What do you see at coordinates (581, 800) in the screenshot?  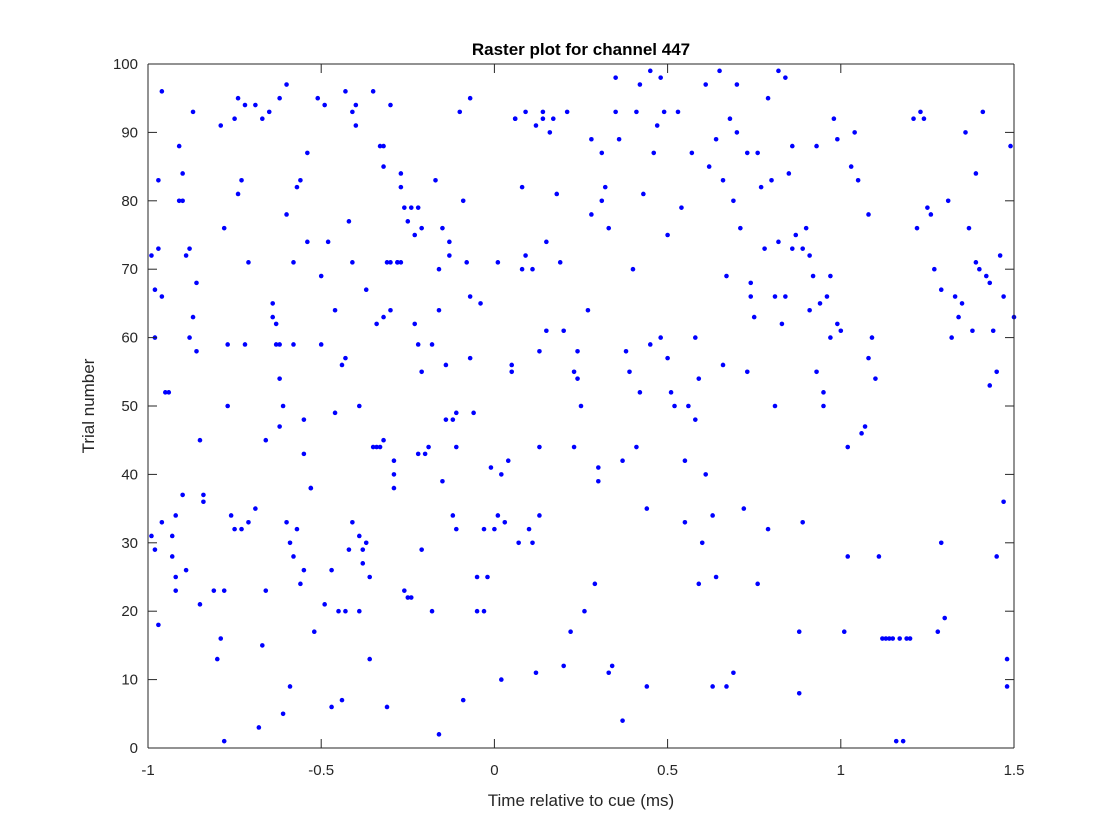 I see `x-axis-label: Time relative to cue (ms)` at bounding box center [581, 800].